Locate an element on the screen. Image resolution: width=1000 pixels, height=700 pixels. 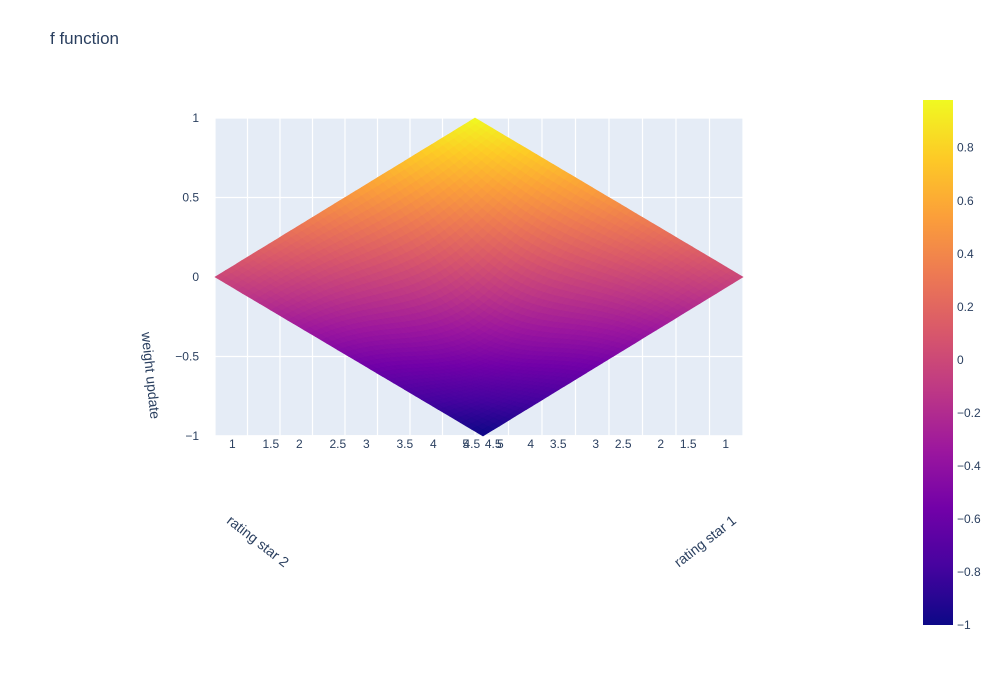
colorbar-tick-label: 0.2 is located at coordinates (965, 307).